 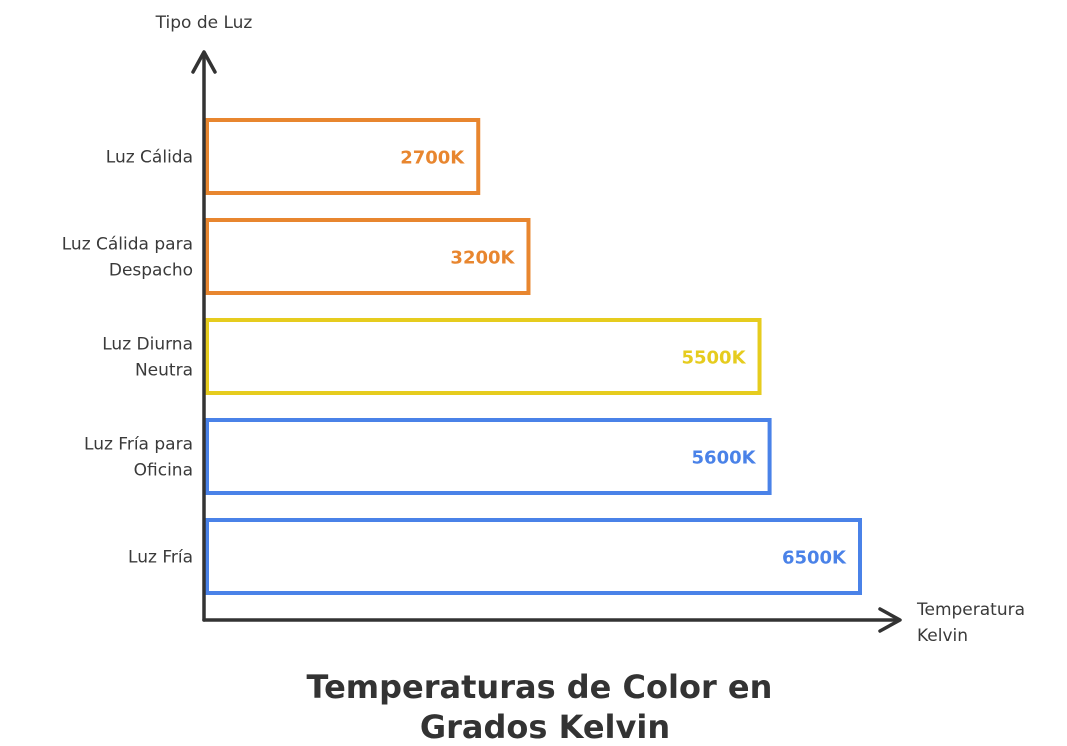 I want to click on chart-title: Temperaturas de Color en Grados Kelvin, so click(x=545, y=707).